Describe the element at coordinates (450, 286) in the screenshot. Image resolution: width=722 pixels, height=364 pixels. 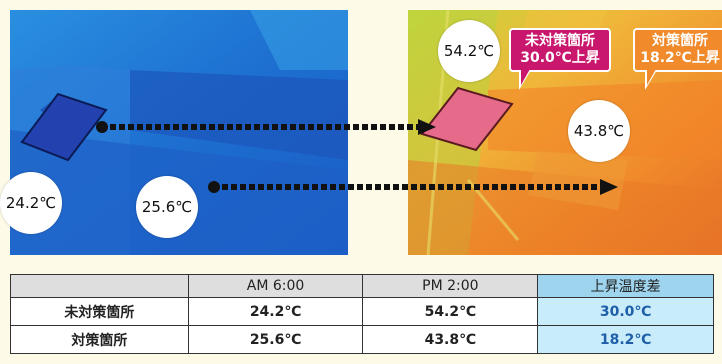
I see `header-pm: PM 2:00` at that location.